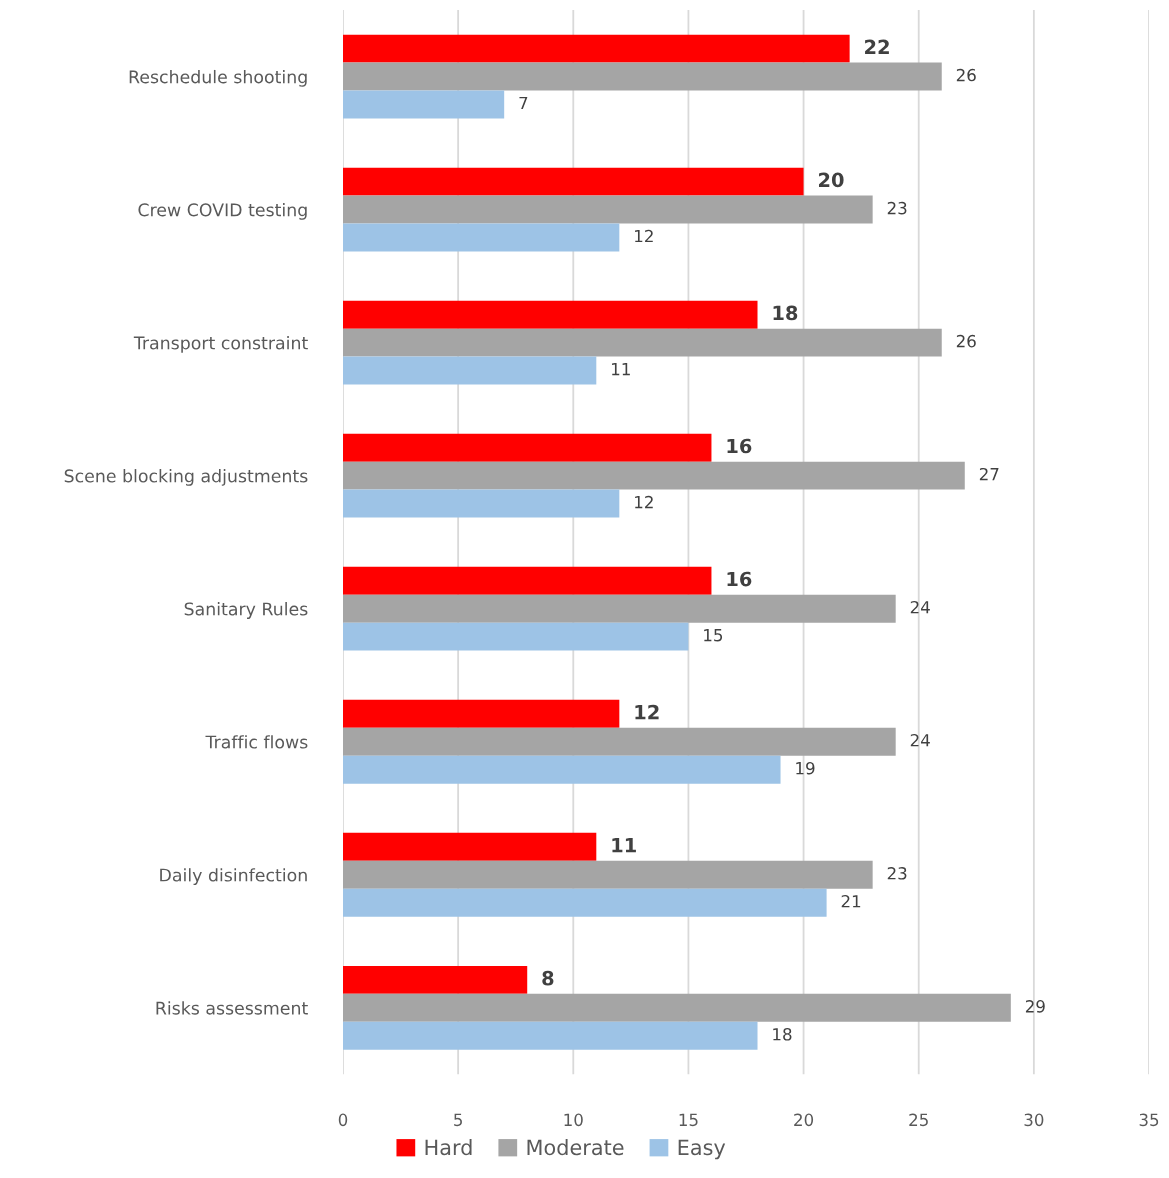 This screenshot has height=1178, width=1169. Describe the element at coordinates (186, 477) in the screenshot. I see `y-tick-label: Scene blocking adjustments` at that location.